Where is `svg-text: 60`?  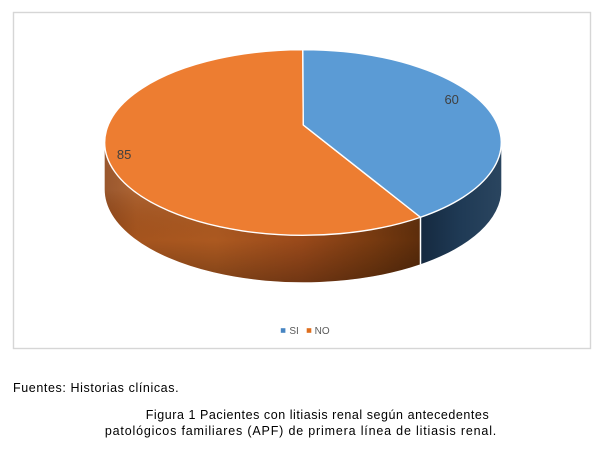 svg-text: 60 is located at coordinates (451, 99).